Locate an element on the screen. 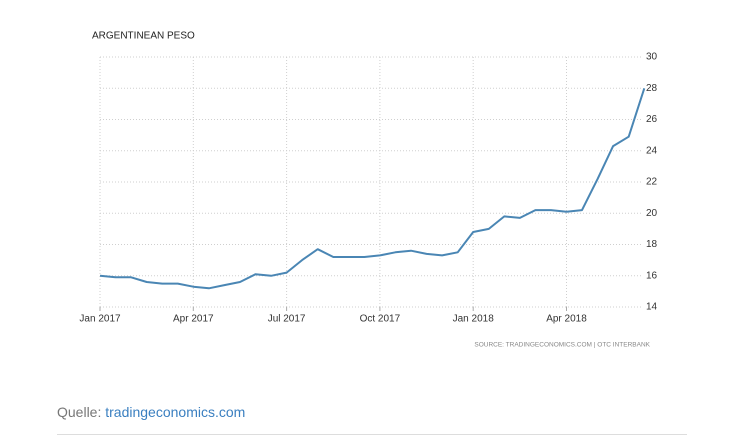  x-tick-label: Oct 2017 is located at coordinates (380, 319).